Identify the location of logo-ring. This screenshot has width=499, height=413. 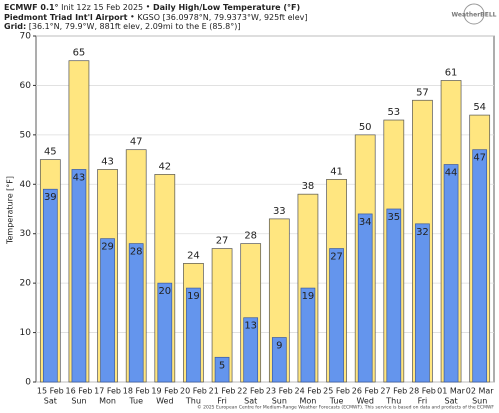
(474, 14).